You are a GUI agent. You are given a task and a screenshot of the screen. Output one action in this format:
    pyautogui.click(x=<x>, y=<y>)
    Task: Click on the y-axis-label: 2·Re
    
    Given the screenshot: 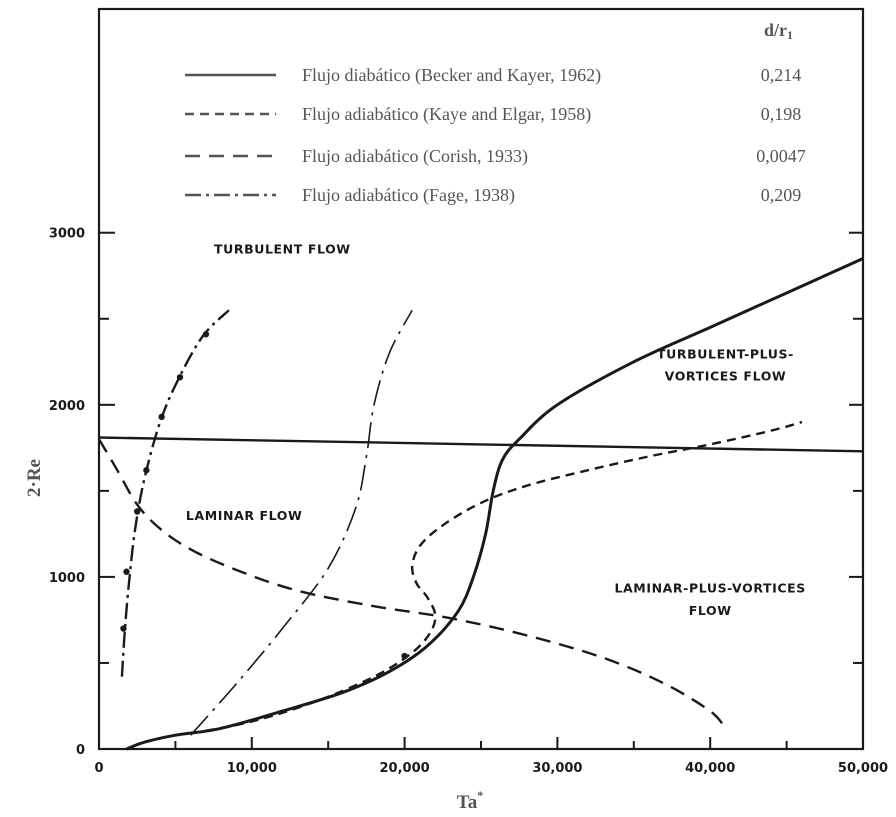 What is the action you would take?
    pyautogui.click(x=34, y=478)
    